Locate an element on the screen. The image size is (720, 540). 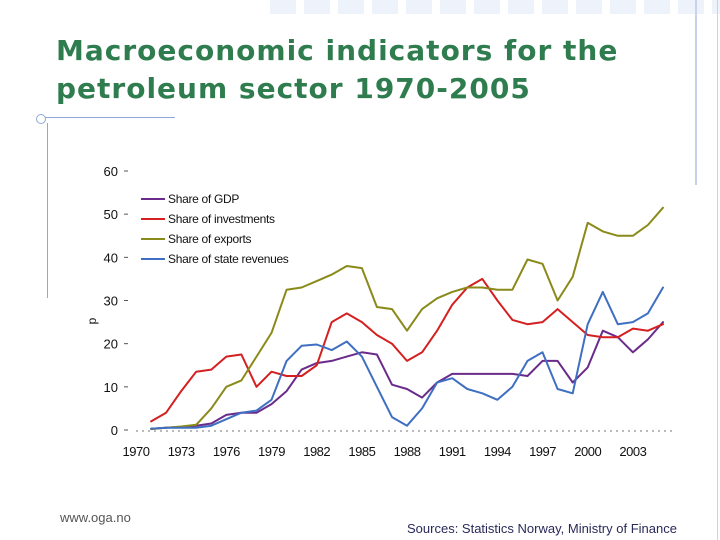
x-tick-label: 1988 is located at coordinates (407, 451).